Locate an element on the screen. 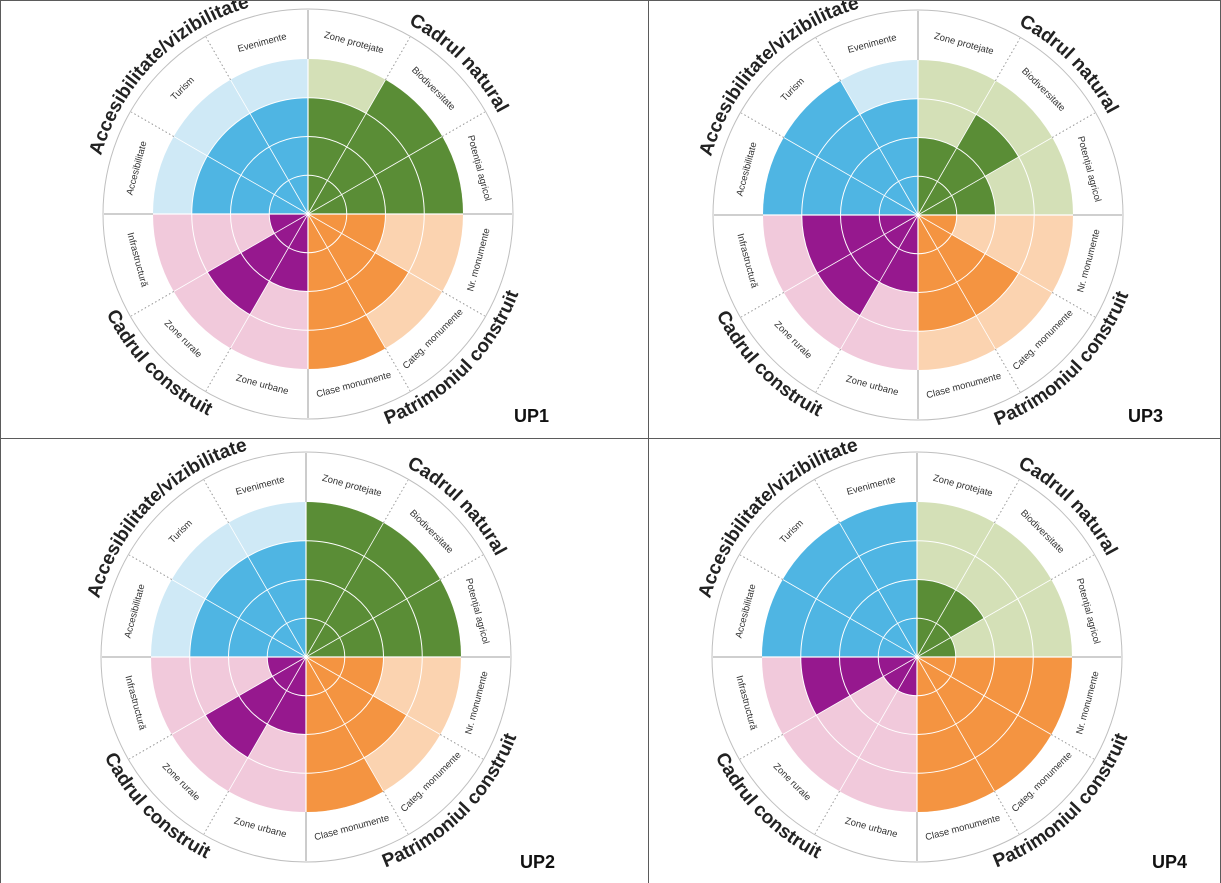  table-border-middle is located at coordinates (610, 438).